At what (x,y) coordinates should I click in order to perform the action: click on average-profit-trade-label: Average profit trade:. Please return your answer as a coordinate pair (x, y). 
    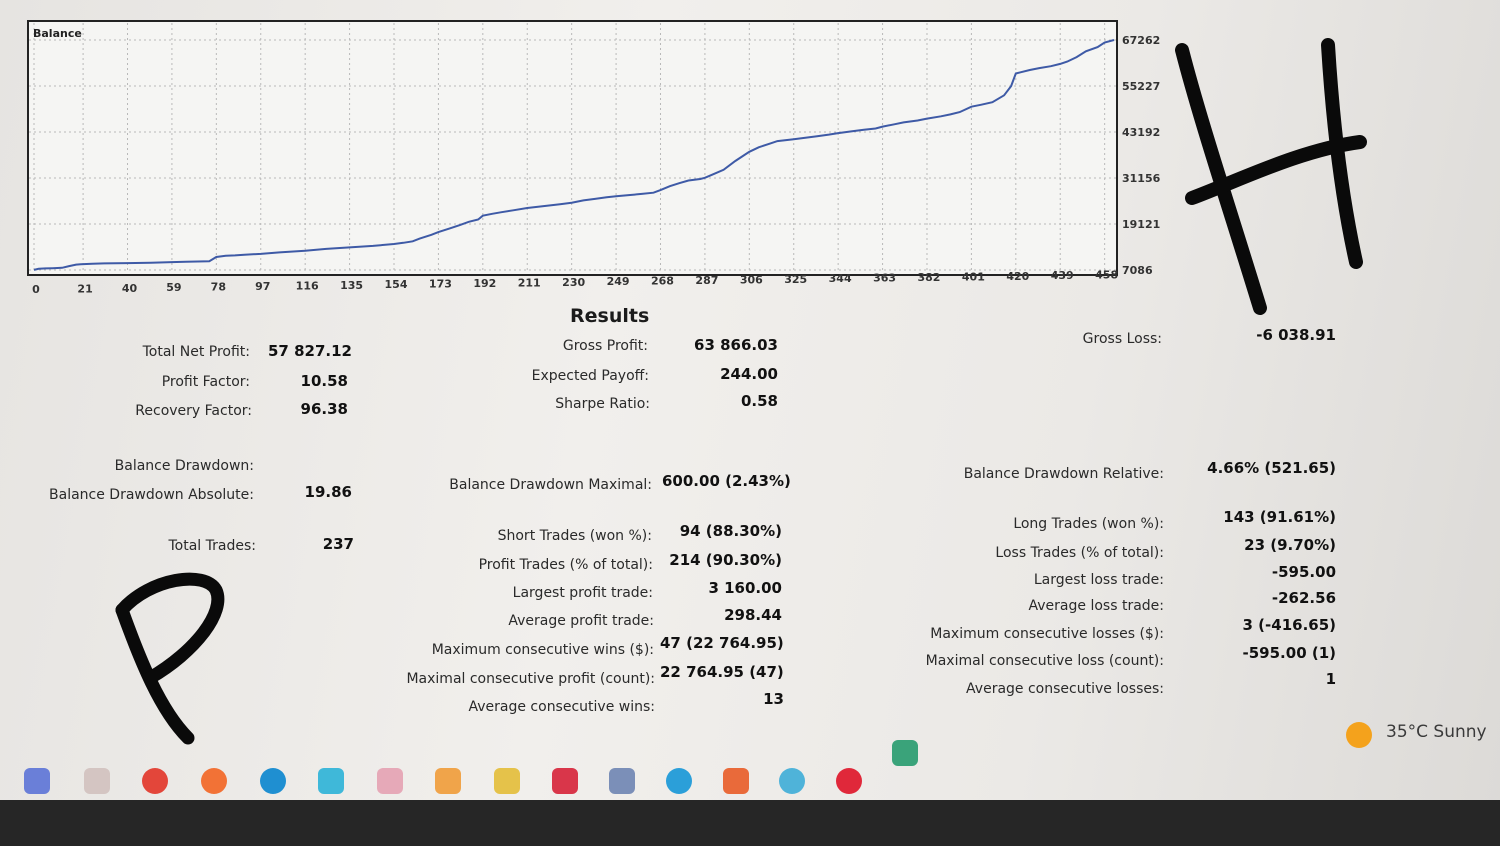
    Looking at the image, I should click on (581, 621).